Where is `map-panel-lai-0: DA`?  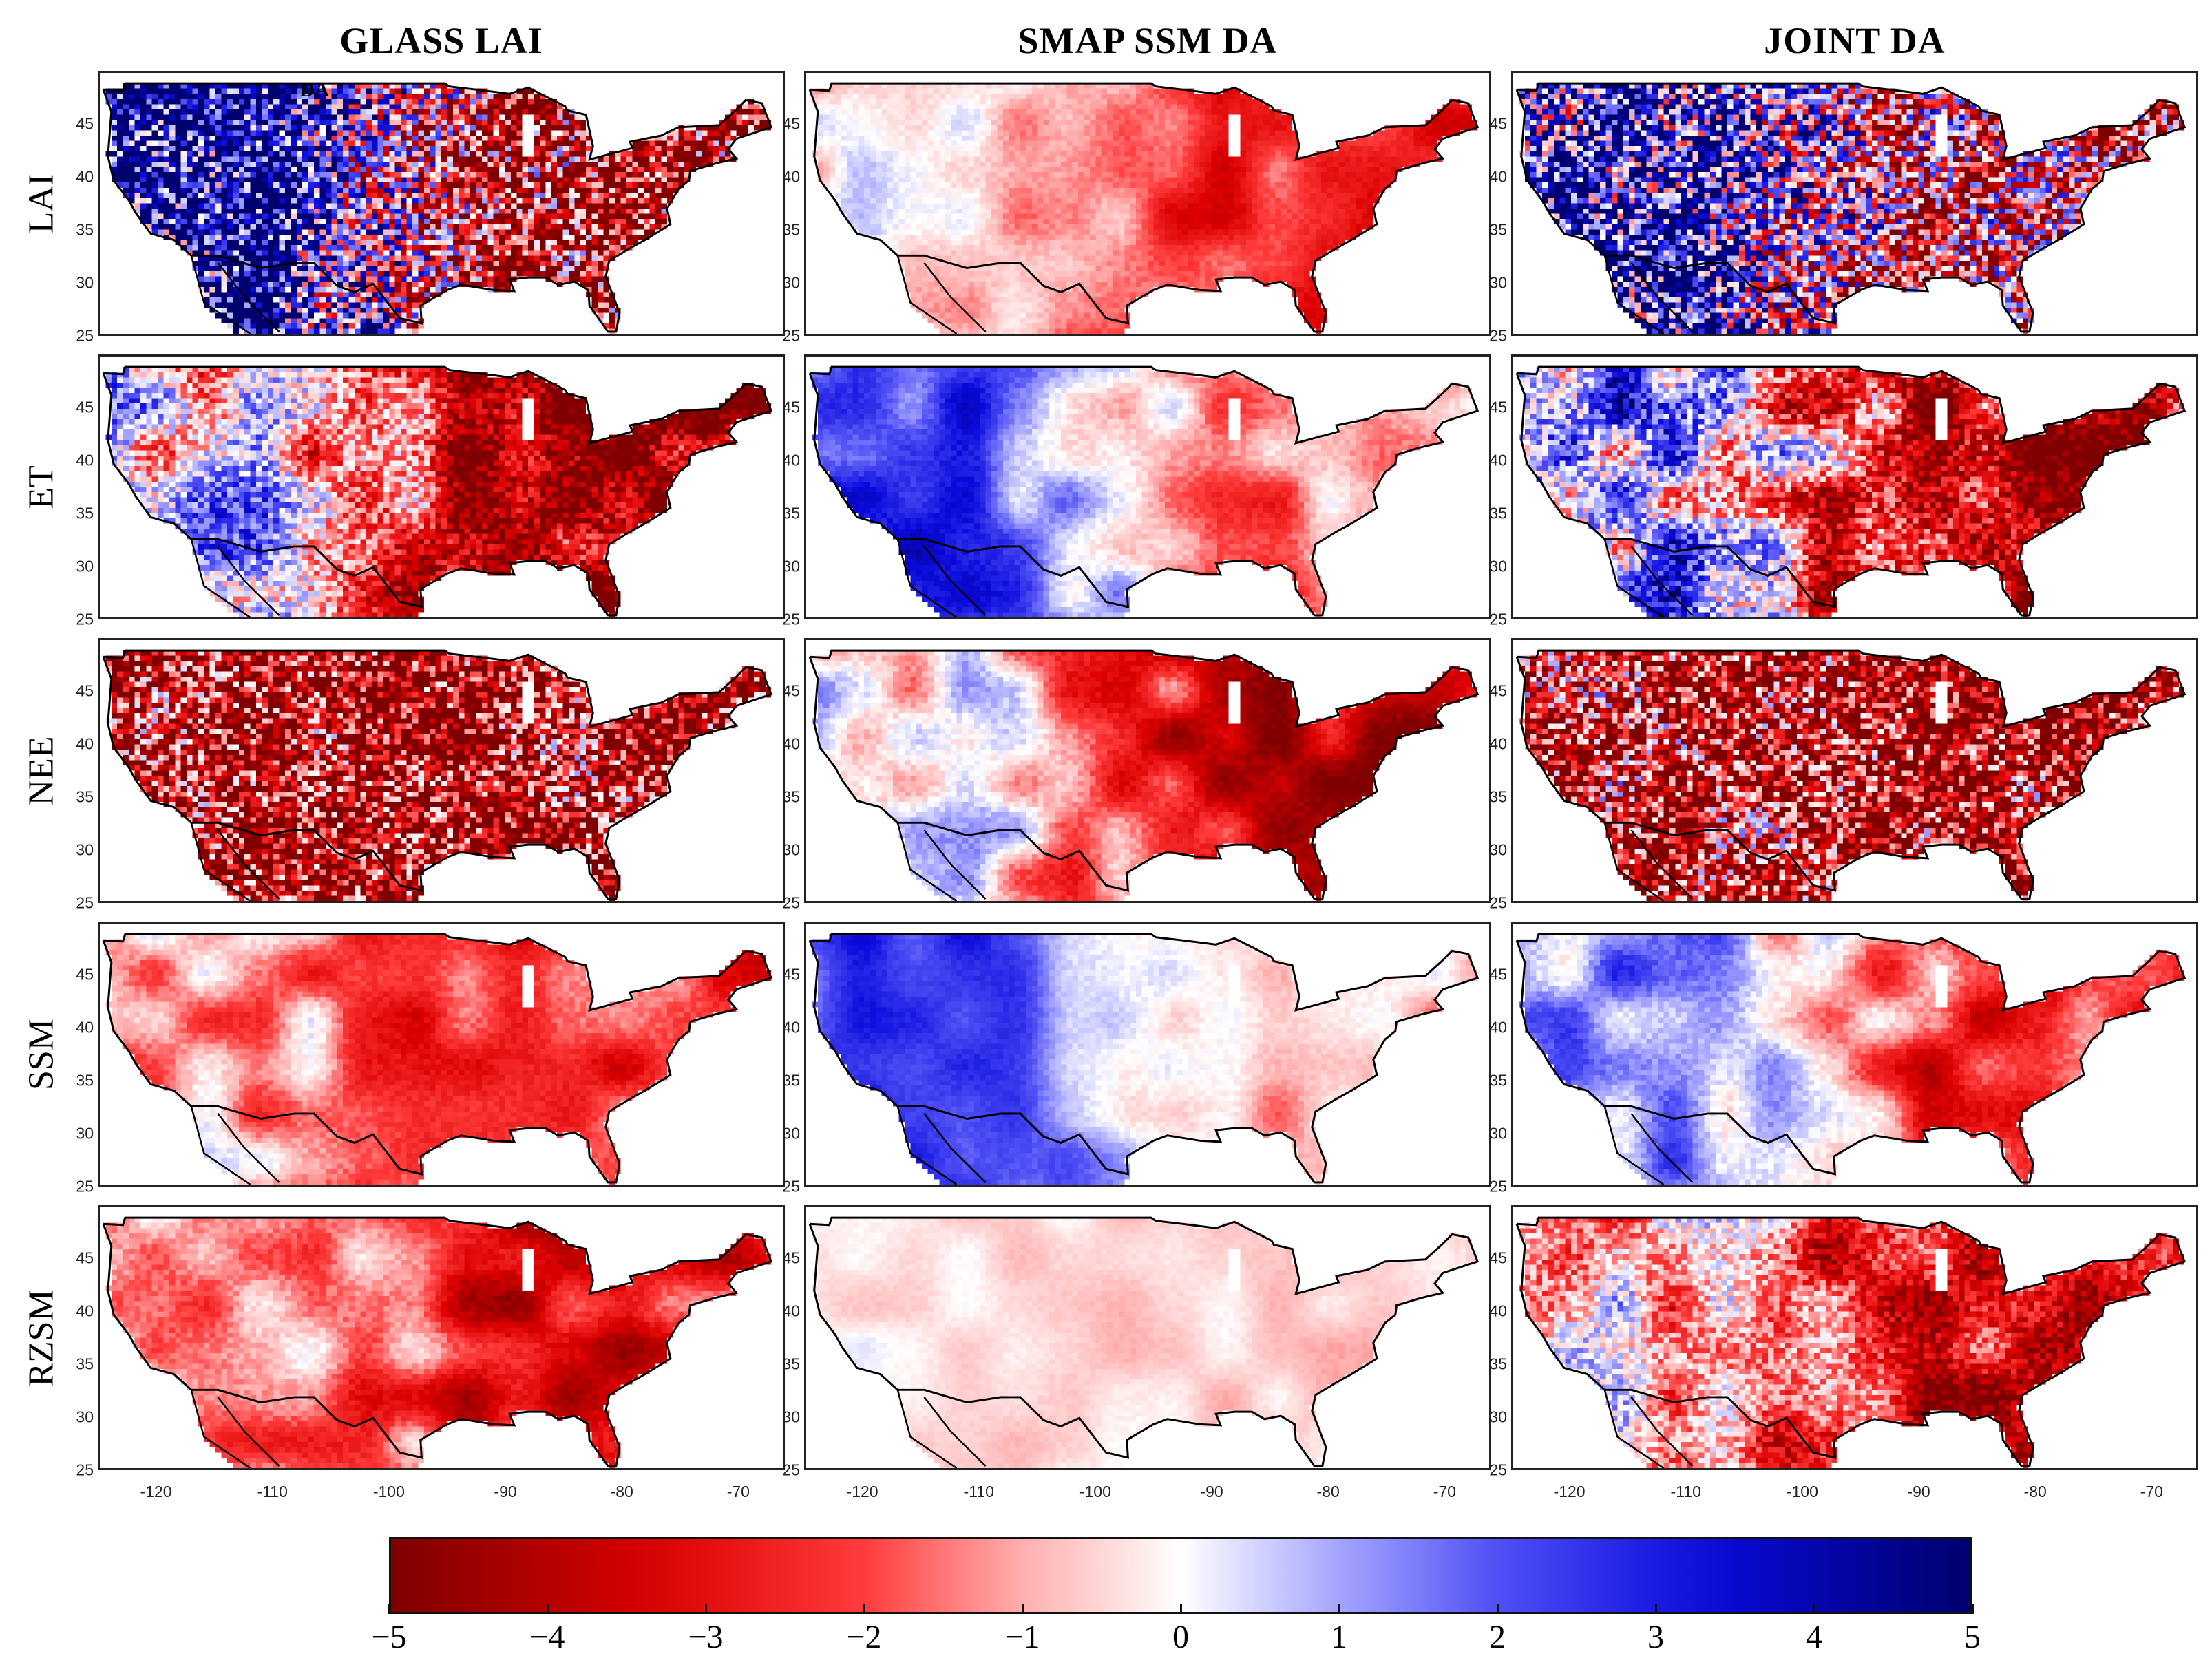
map-panel-lai-0: DA is located at coordinates (442, 203).